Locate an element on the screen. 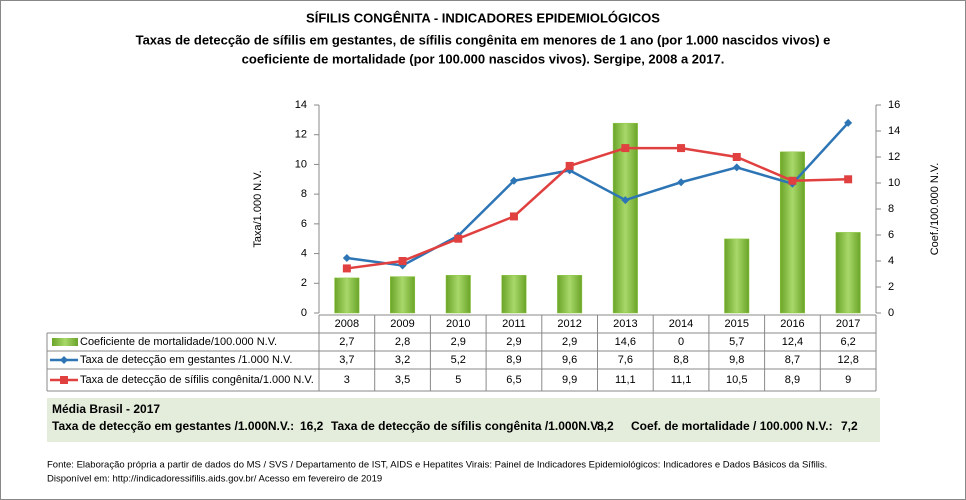  table-cell: 5,7 is located at coordinates (736, 342).